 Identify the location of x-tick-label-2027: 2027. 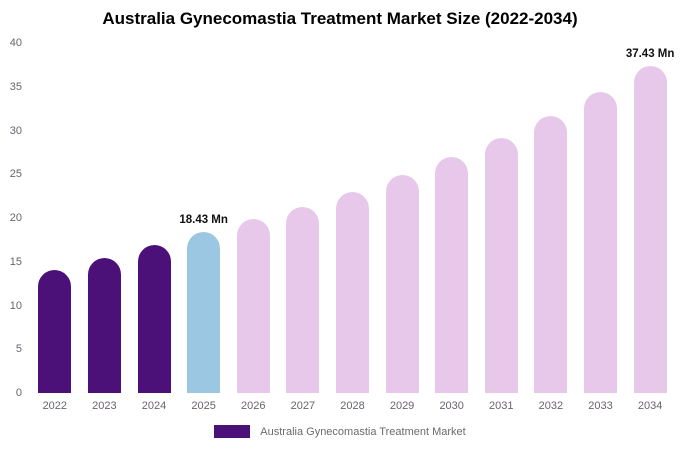
(303, 406).